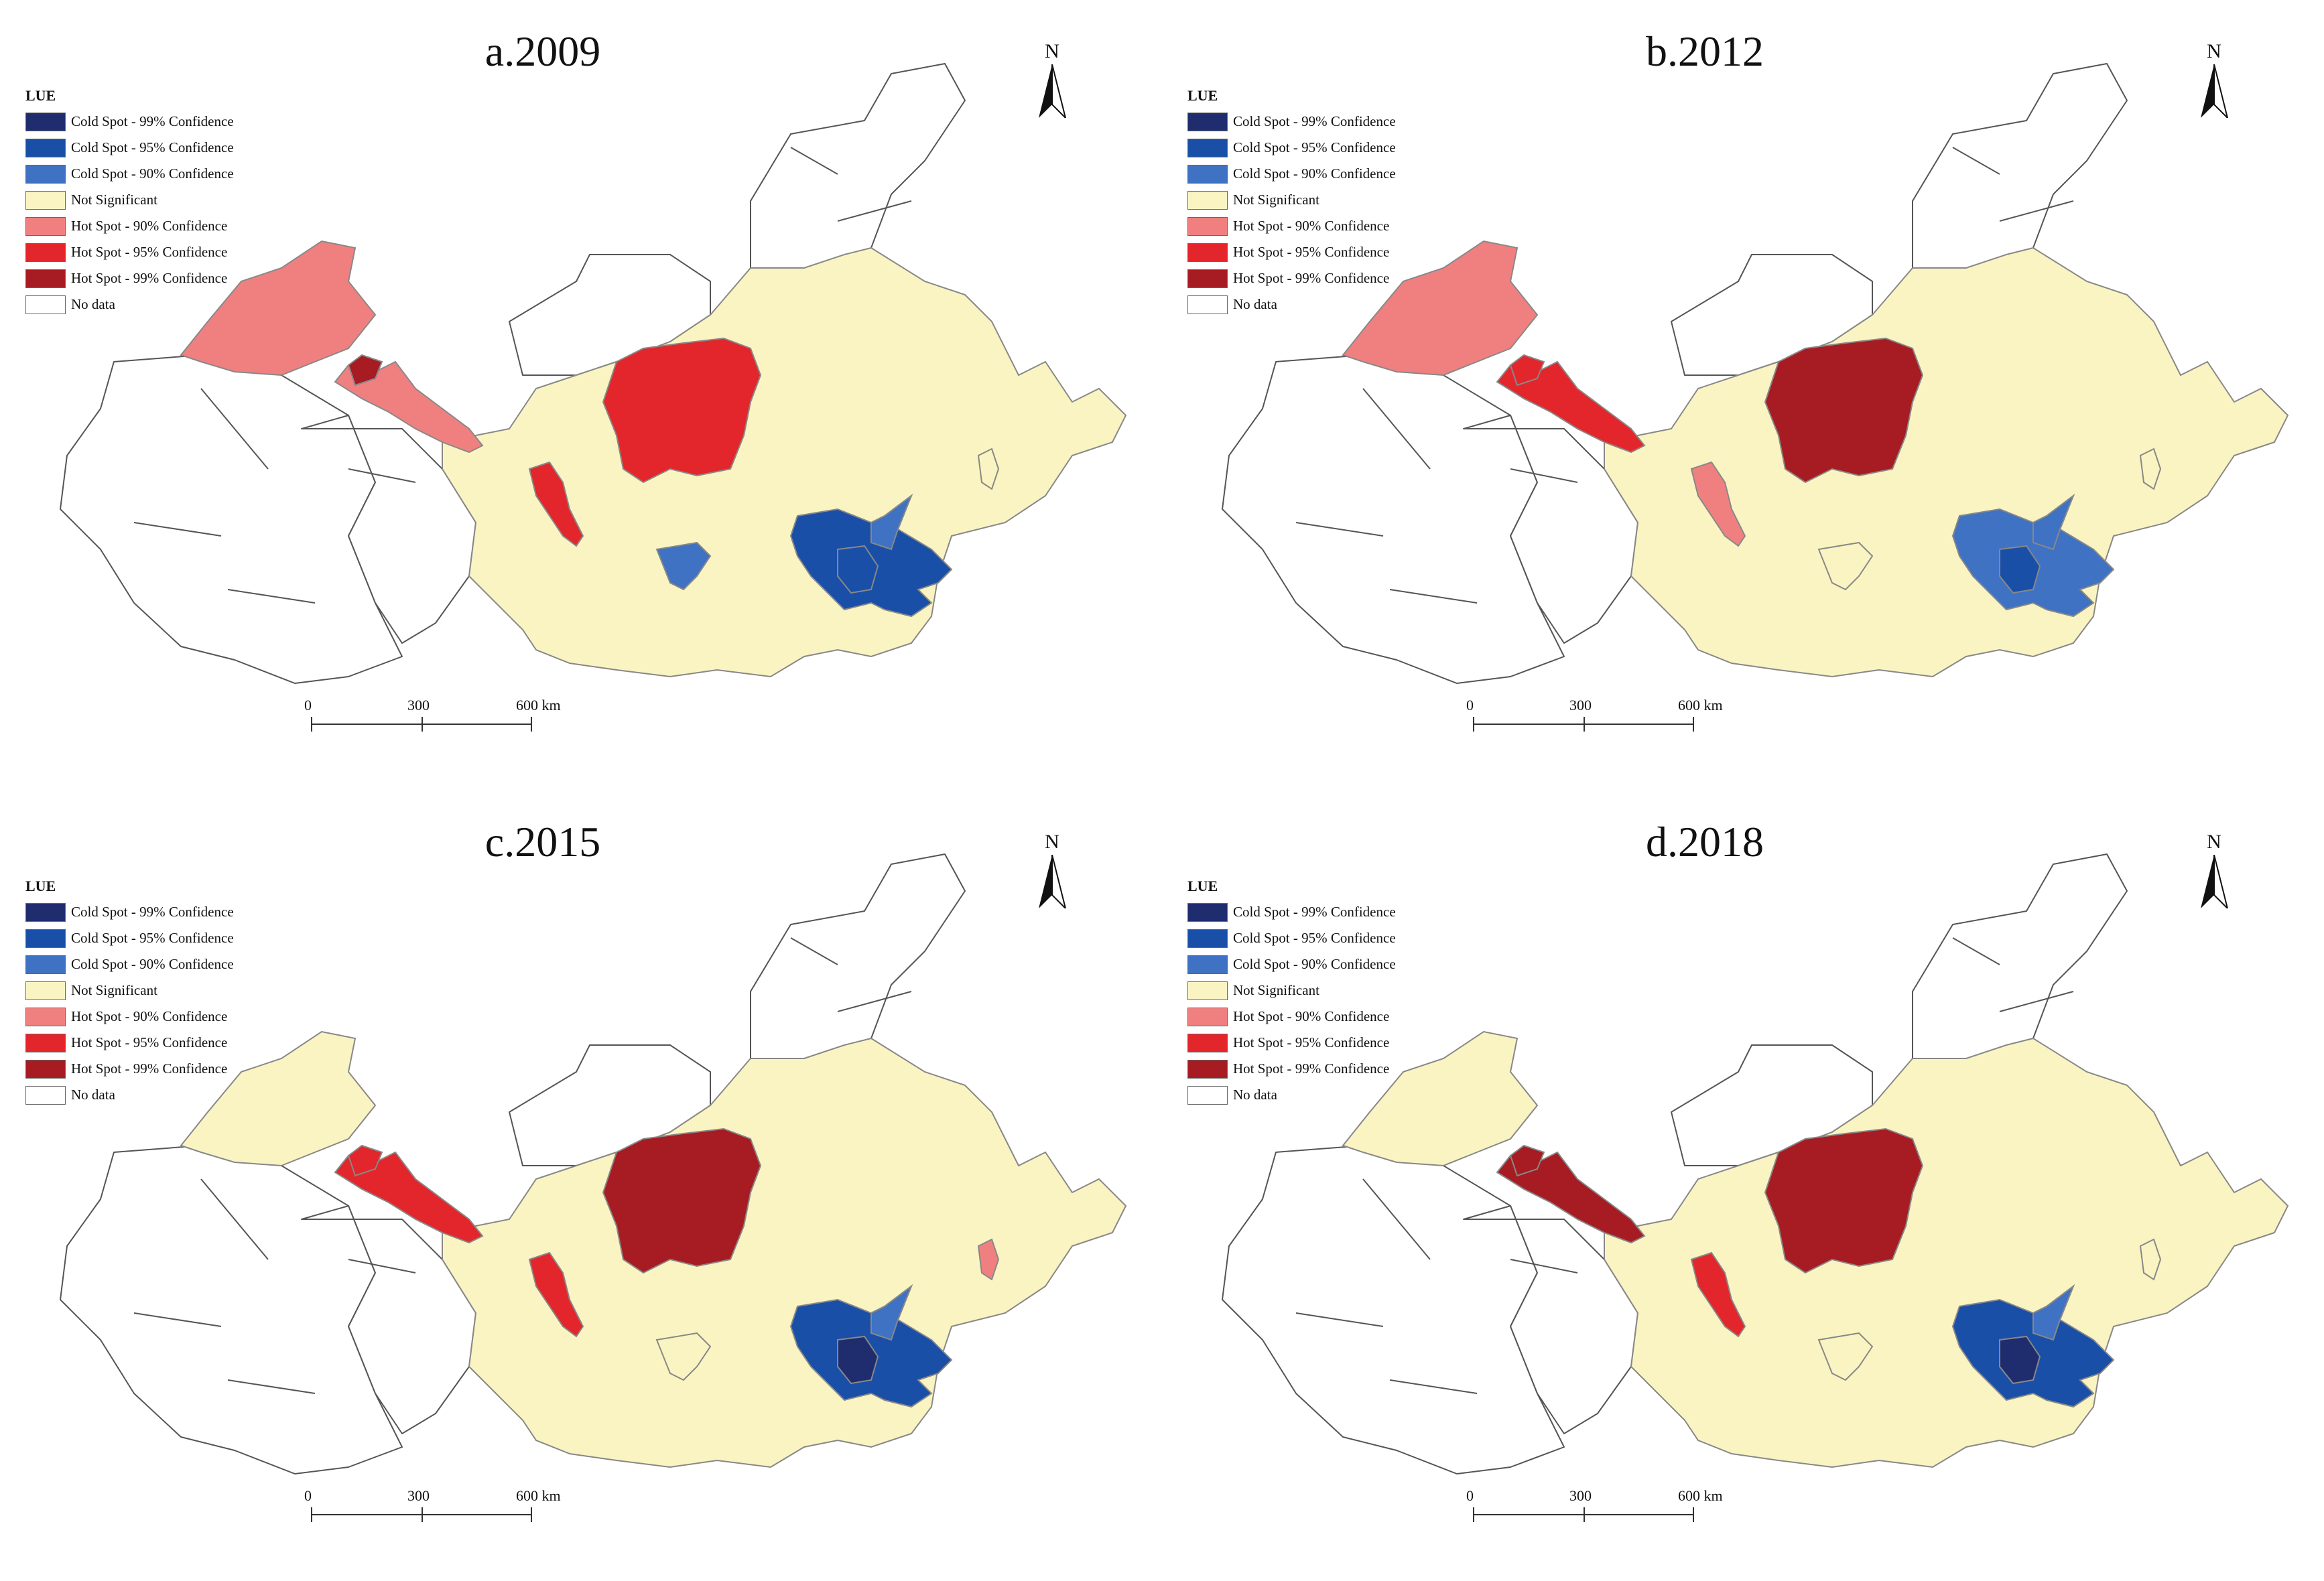  Describe the element at coordinates (152, 173) in the screenshot. I see `legend-label: Cold Spot - 90% Confidence` at that location.